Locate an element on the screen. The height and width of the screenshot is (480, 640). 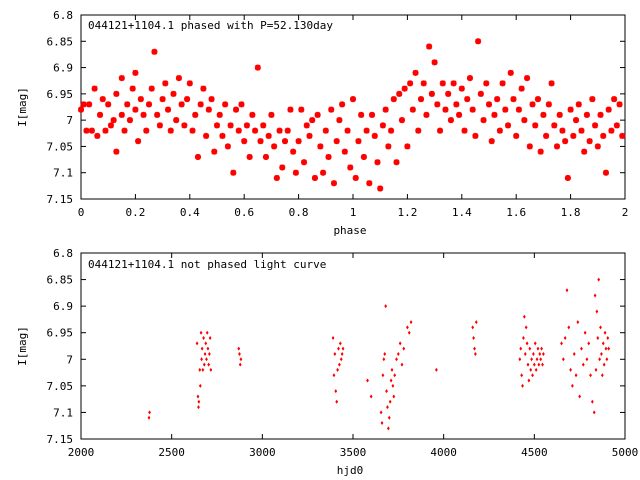
x-axis-label-unphased: hjd0 is located at coordinates (350, 470).